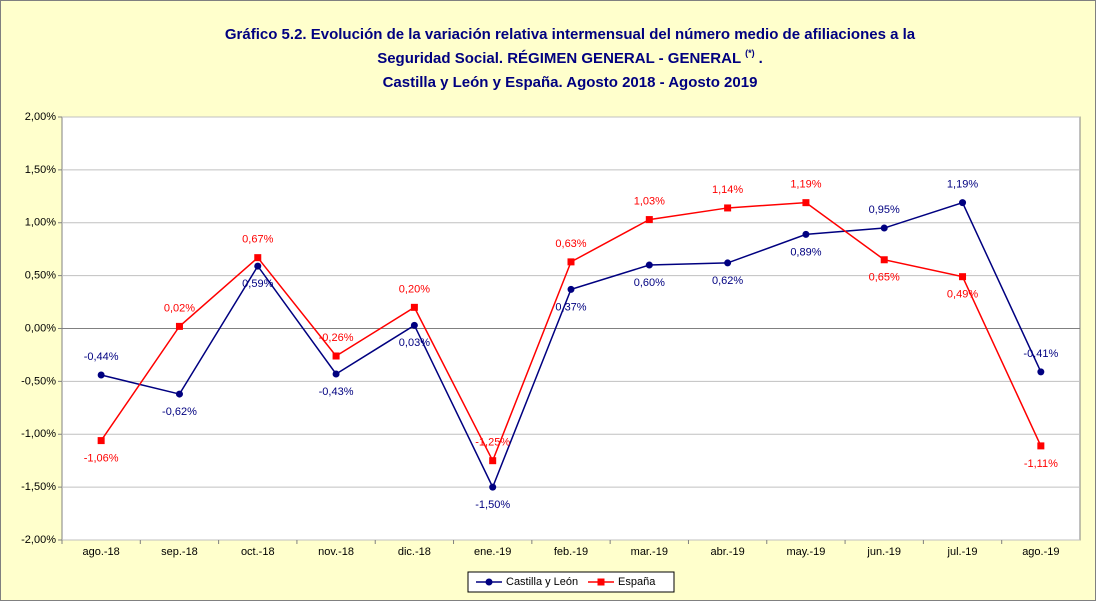 This screenshot has width=1096, height=601. I want to click on y-tick-label: -2,00%, so click(38, 540).